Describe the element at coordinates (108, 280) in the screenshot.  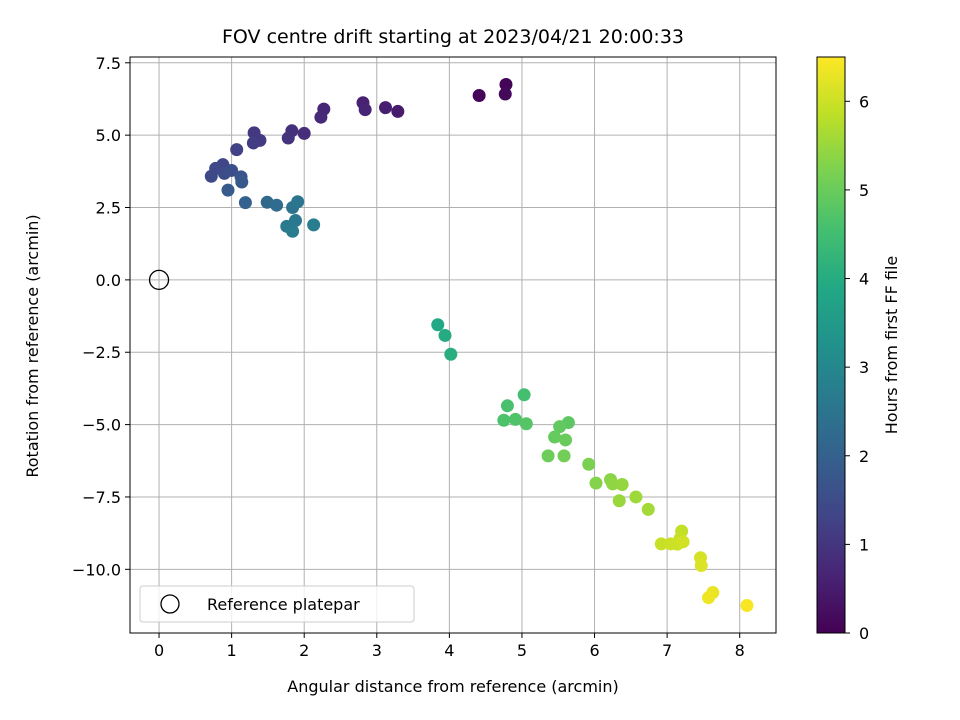
I see `y-tick-label: 0.0` at that location.